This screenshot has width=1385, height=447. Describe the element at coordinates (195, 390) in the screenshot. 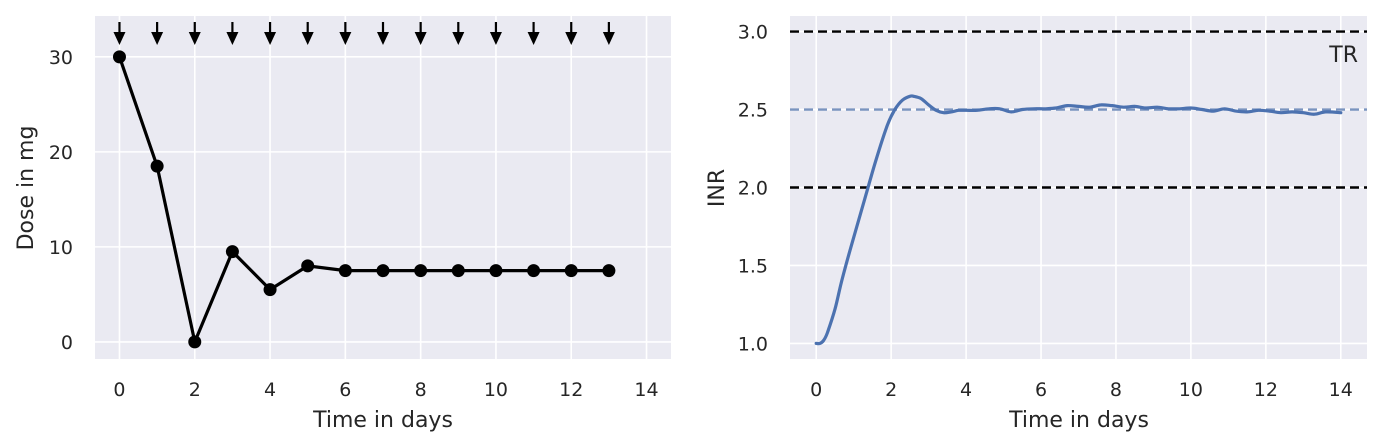

I see `dose-x-tick-label: 2` at that location.